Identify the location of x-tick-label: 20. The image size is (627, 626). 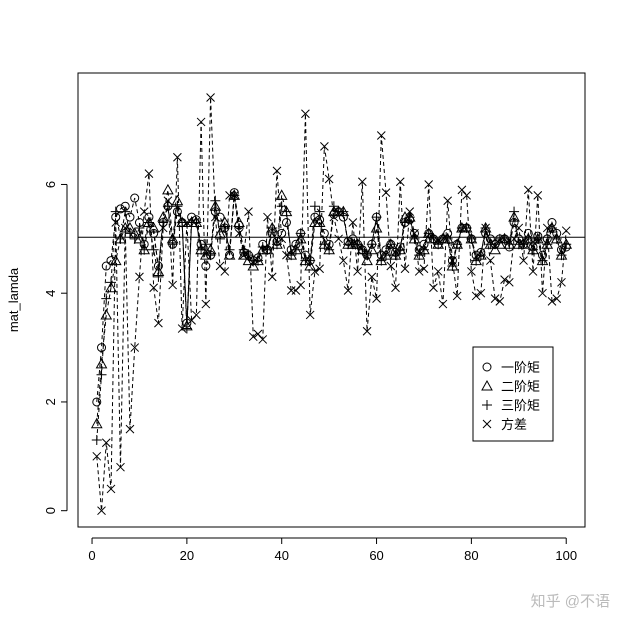
(187, 555).